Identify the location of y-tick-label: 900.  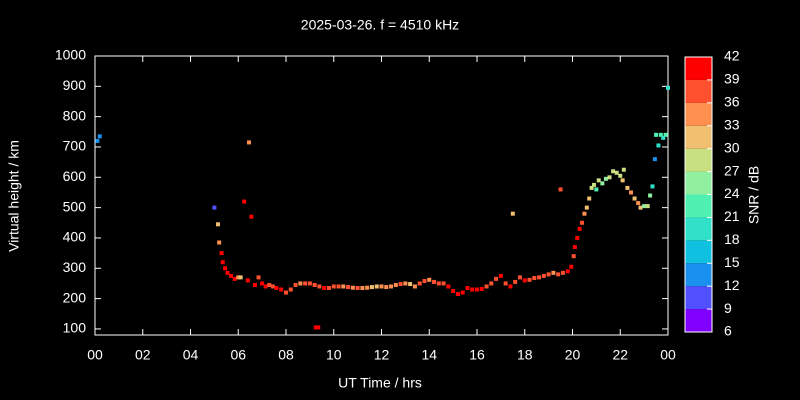
(75, 85).